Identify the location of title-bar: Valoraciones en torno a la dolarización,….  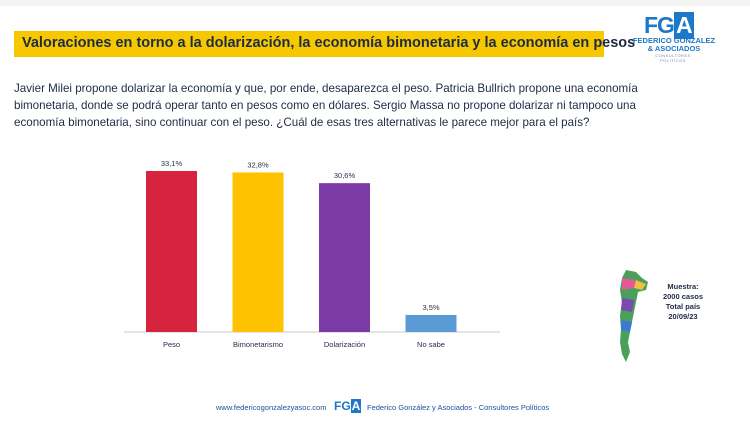
(324, 44).